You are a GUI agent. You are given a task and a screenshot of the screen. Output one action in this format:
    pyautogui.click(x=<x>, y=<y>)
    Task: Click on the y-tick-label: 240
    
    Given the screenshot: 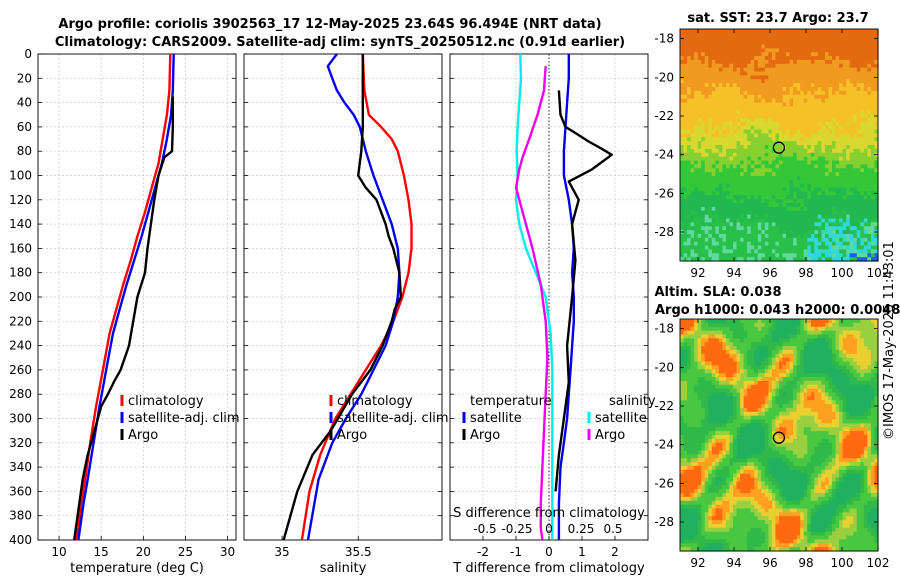 What is the action you would take?
    pyautogui.click(x=20, y=346)
    